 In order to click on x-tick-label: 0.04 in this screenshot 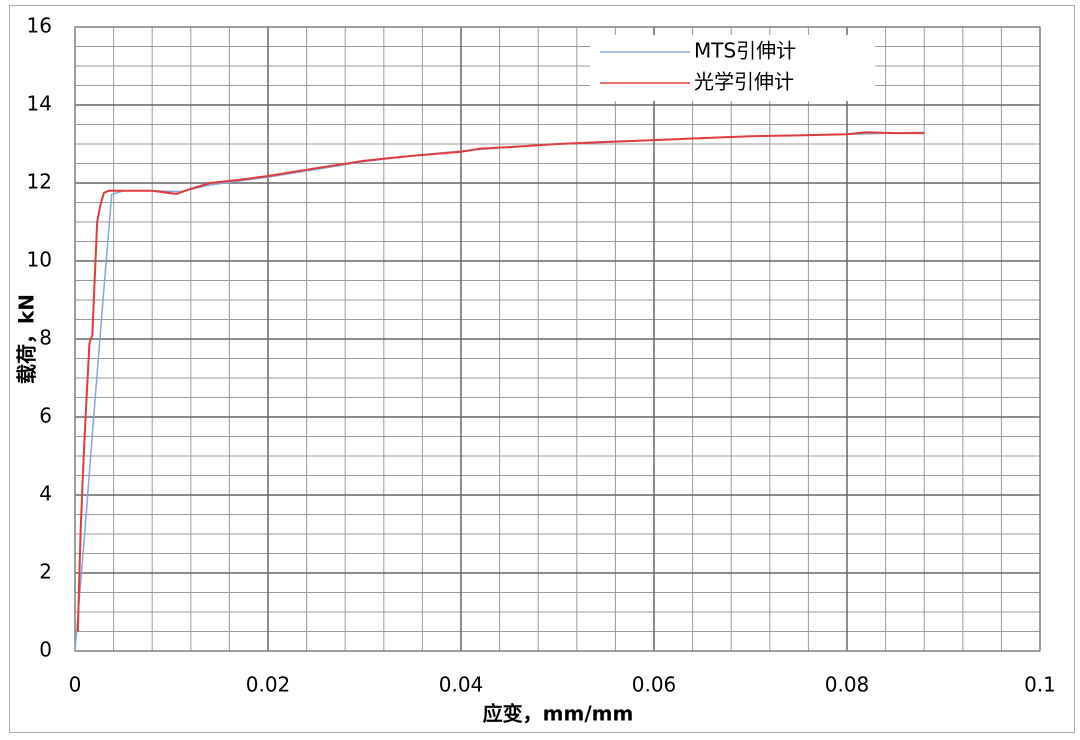, I will do `click(461, 685)`.